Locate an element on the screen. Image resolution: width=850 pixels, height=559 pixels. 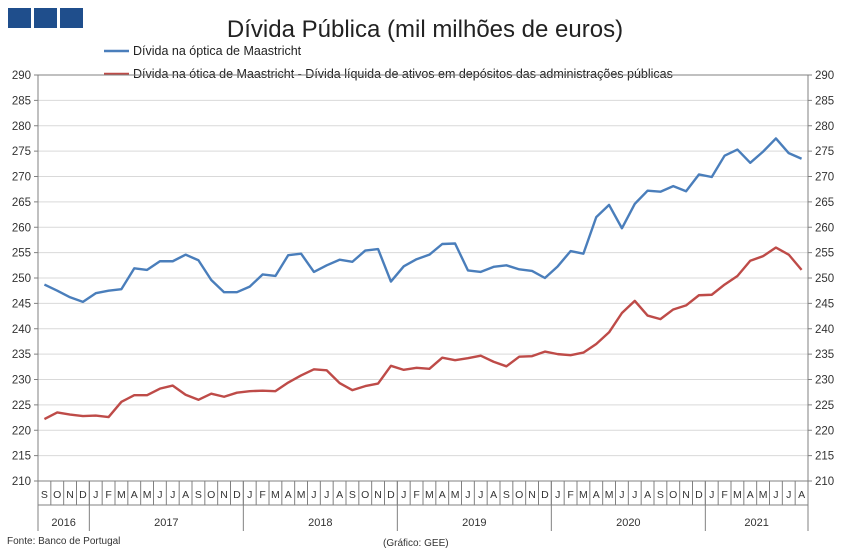
y-tick-label-right: 225 is located at coordinates (824, 406).